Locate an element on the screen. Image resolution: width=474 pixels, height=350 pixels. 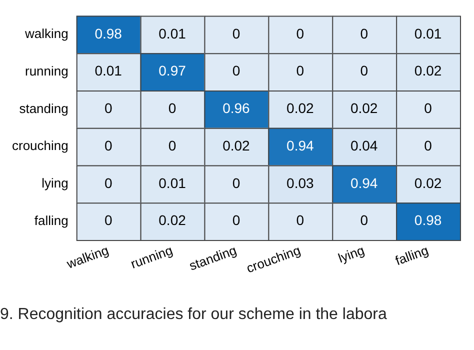
y-tick-label: walking is located at coordinates (46, 34).